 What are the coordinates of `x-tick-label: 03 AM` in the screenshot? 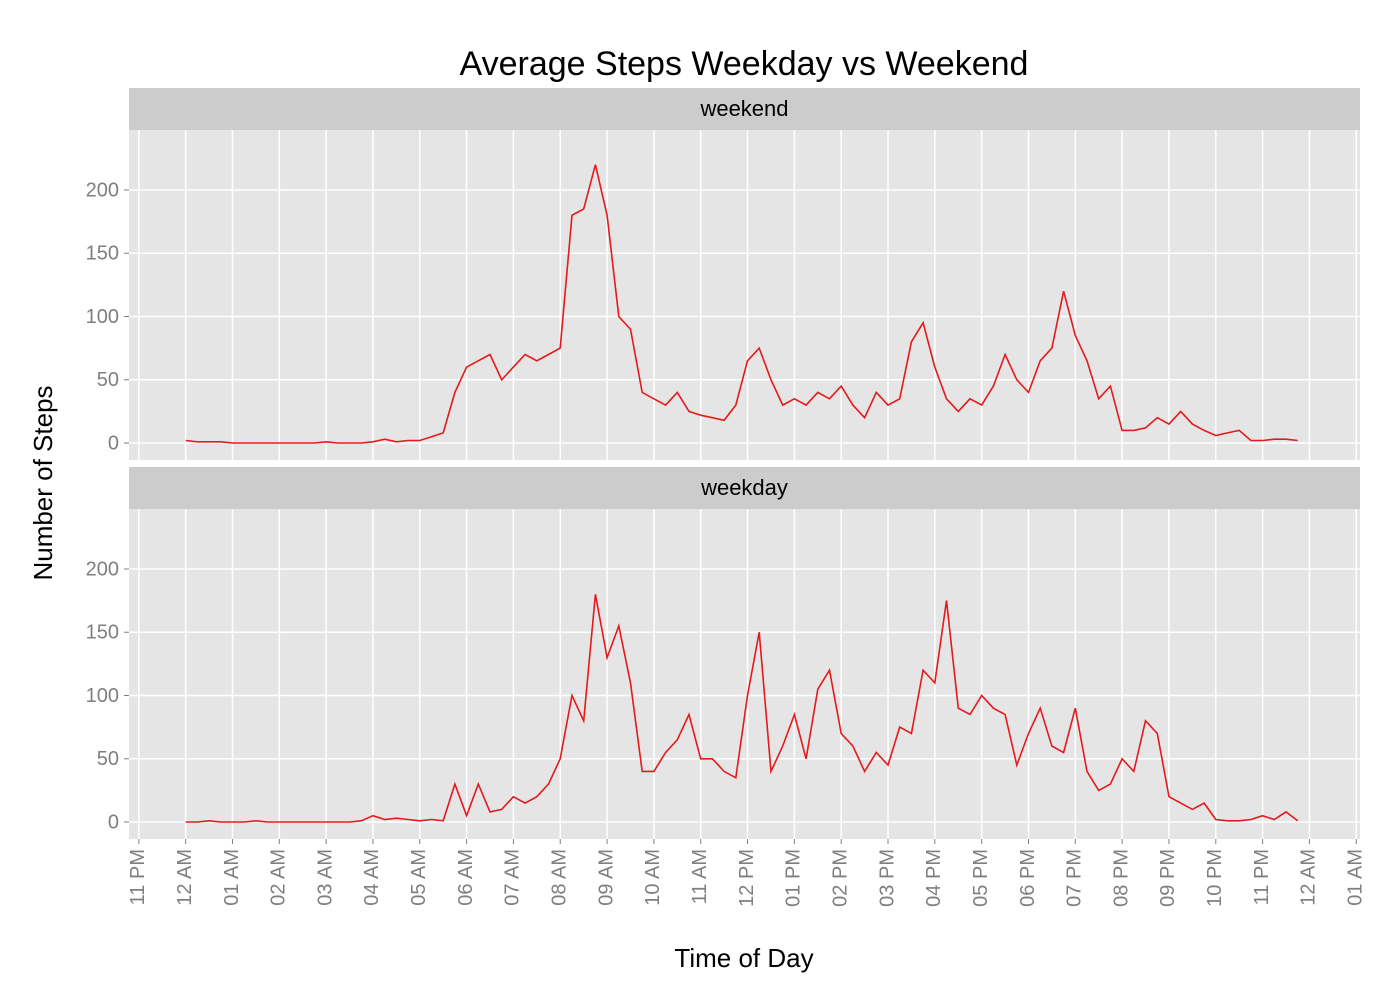 It's located at (325, 877).